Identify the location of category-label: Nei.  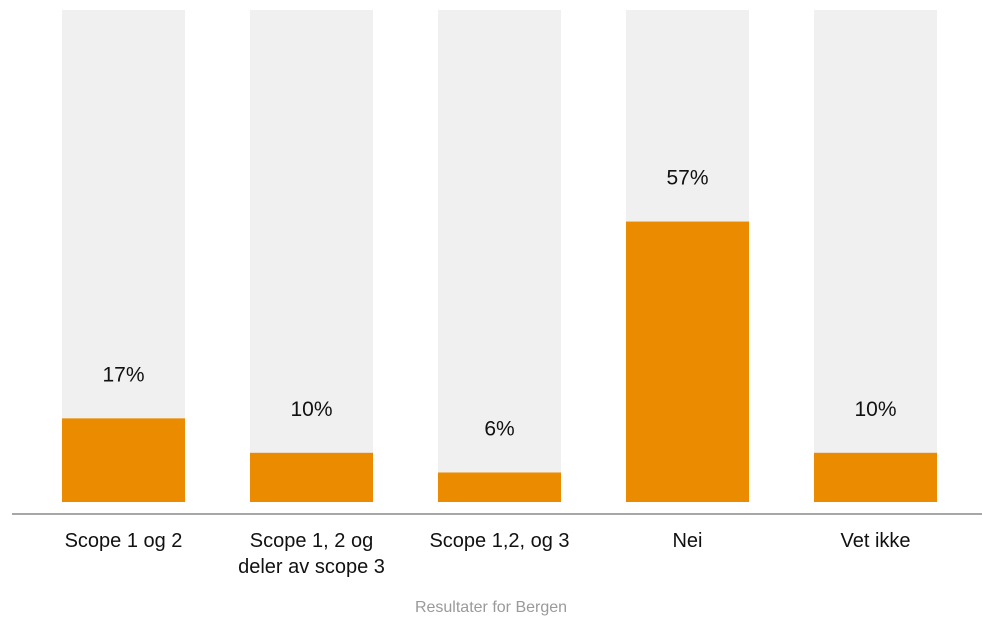
(687, 541).